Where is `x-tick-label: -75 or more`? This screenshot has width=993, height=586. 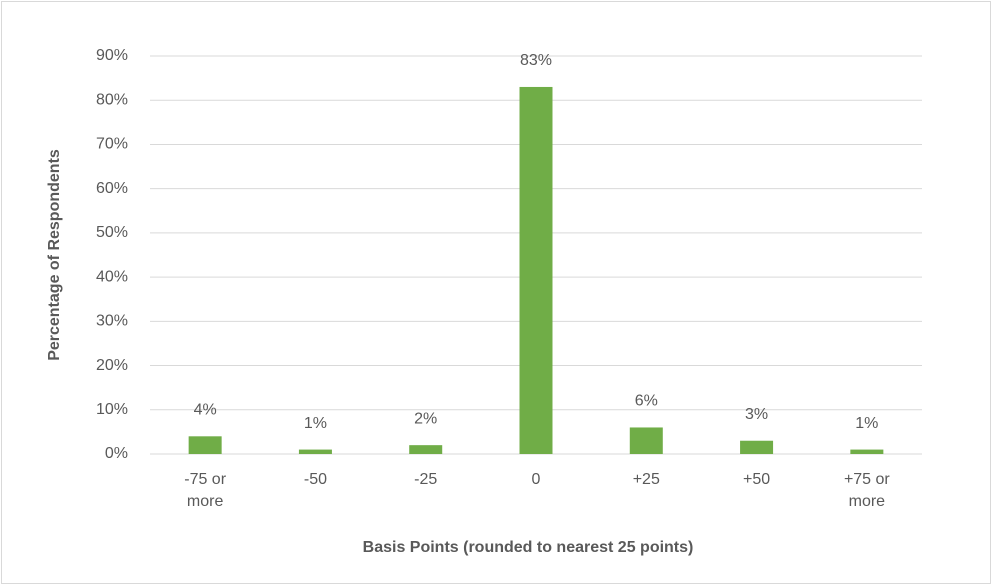
x-tick-label: -75 or more is located at coordinates (205, 490).